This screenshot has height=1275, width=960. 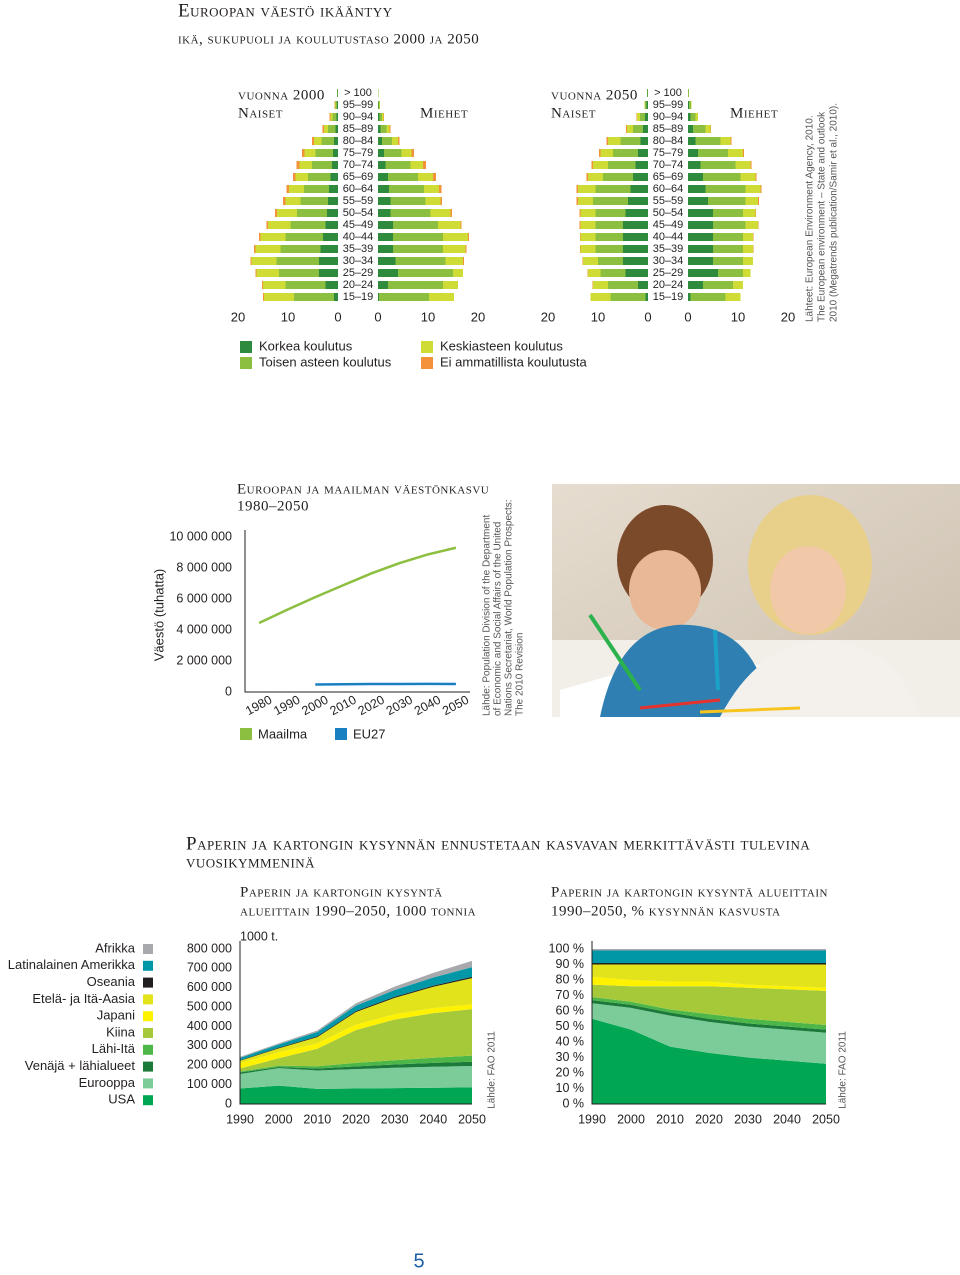 I want to click on legend-label: Venäjä + lähialueet, so click(x=80, y=1065).